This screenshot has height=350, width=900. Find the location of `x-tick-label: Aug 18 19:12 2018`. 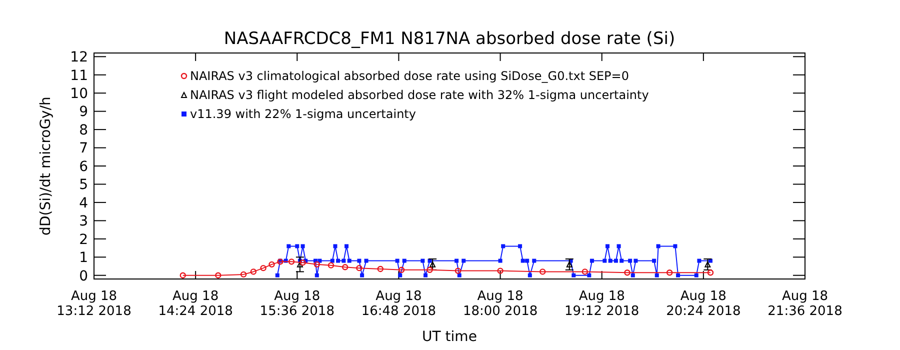

x-tick-label: Aug 18 19:12 2018 is located at coordinates (602, 304).